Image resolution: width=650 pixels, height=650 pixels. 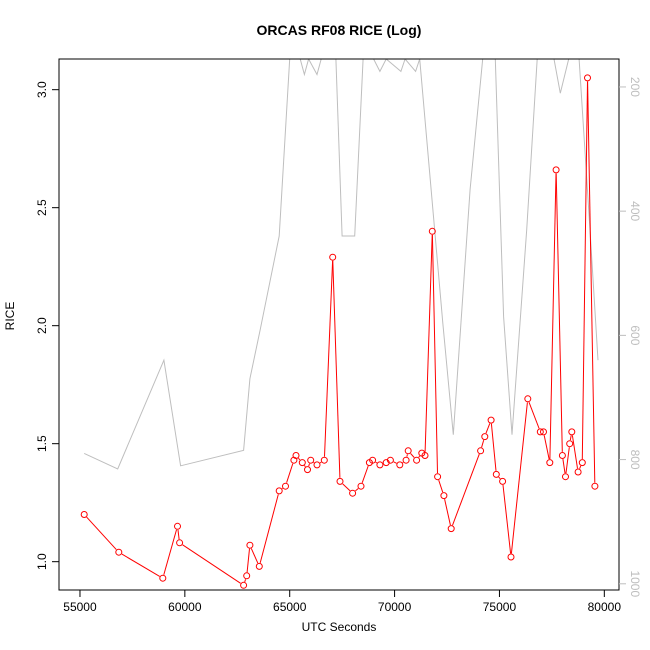 I want to click on secondary-y-axis: 200 400 600 800 1000, so click(x=630, y=337).